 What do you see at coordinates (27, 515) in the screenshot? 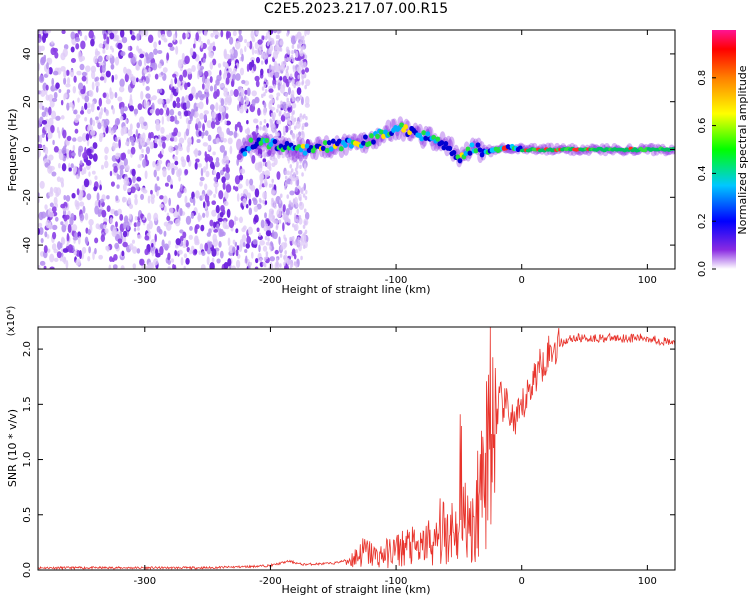
I see `y-tick-label: 0.5` at bounding box center [27, 515].